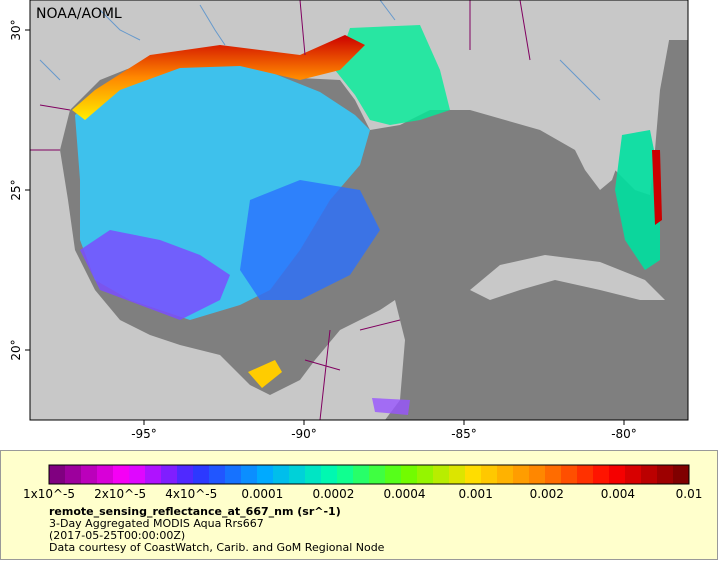  I want to click on colorbar-tick-label: 0.0001, so click(262, 494).